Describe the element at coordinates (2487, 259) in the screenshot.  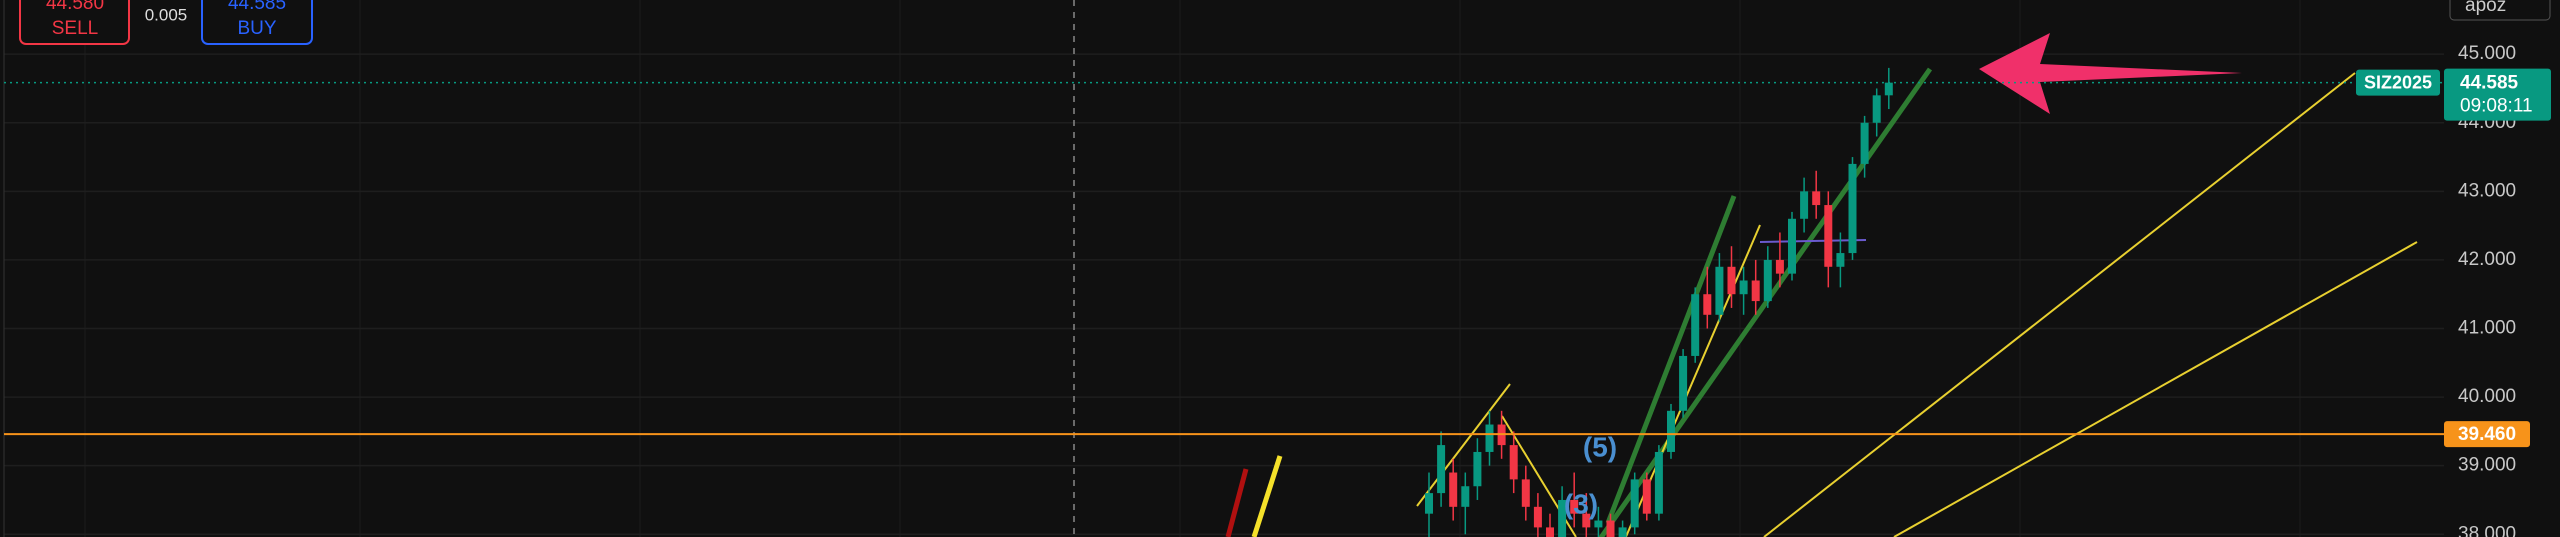
I see `y-tick-label: 42.000` at that location.